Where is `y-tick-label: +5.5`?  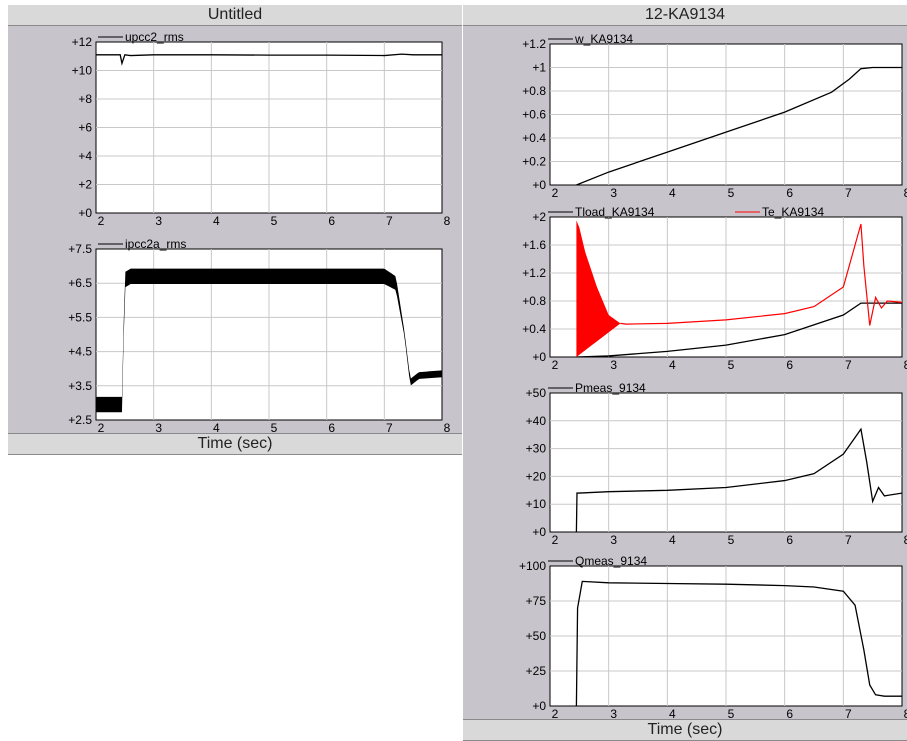
y-tick-label: +5.5 is located at coordinates (80, 317).